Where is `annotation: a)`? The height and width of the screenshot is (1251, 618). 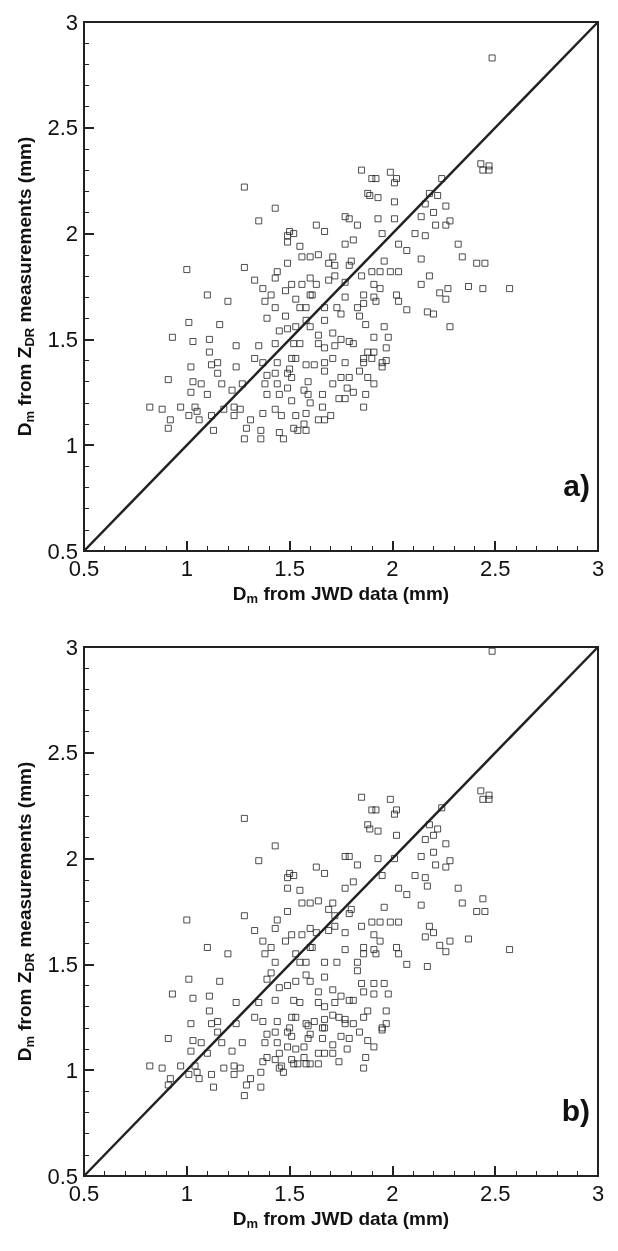 annotation: a) is located at coordinates (577, 485).